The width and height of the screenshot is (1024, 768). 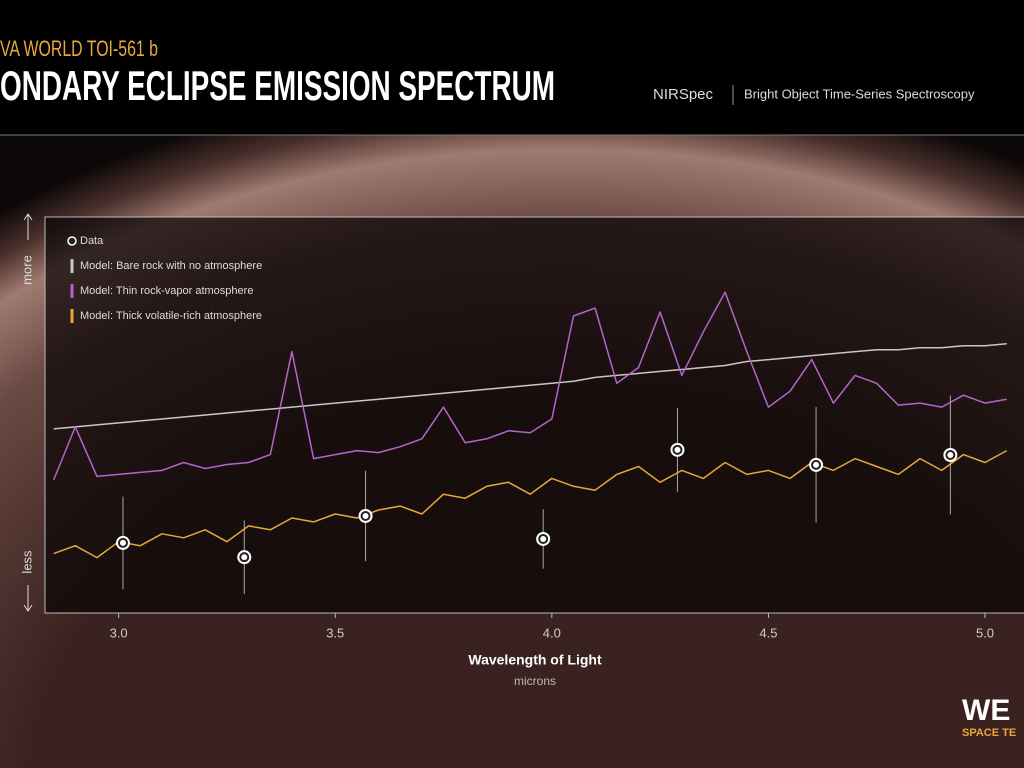 I want to click on x-tick-label: 4.5, so click(x=768, y=632).